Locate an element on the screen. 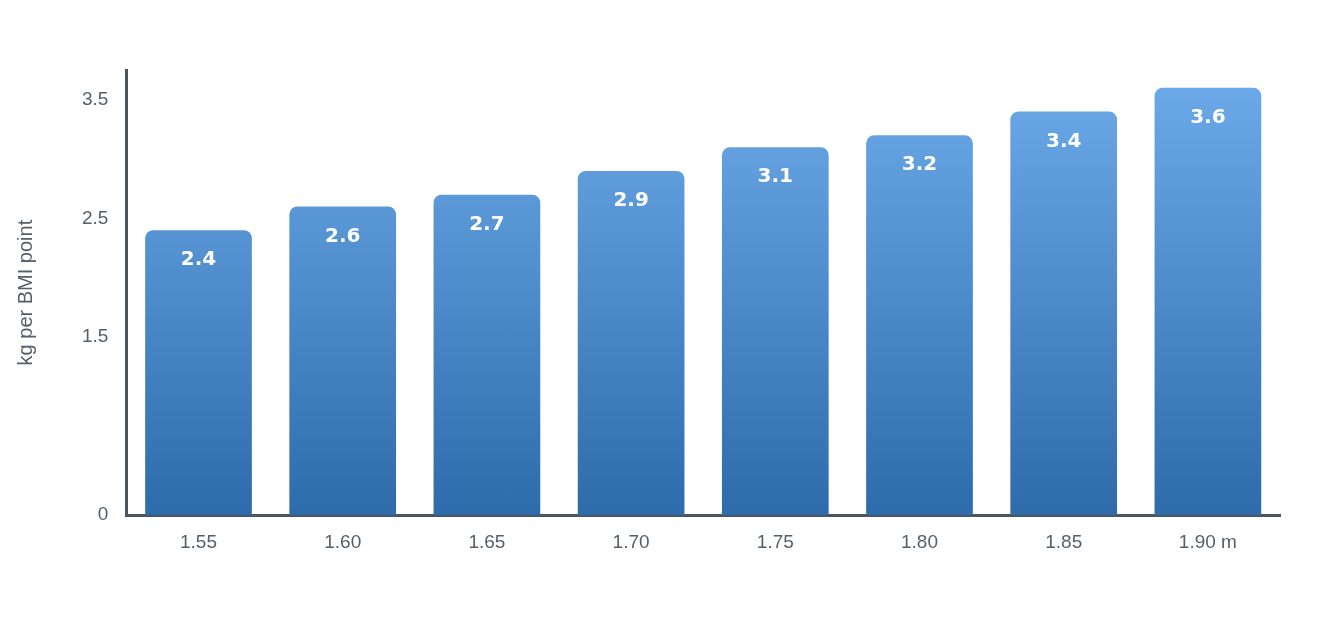 Image resolution: width=1320 pixels, height=640 pixels. x-tick-label: 1.60 is located at coordinates (343, 541).